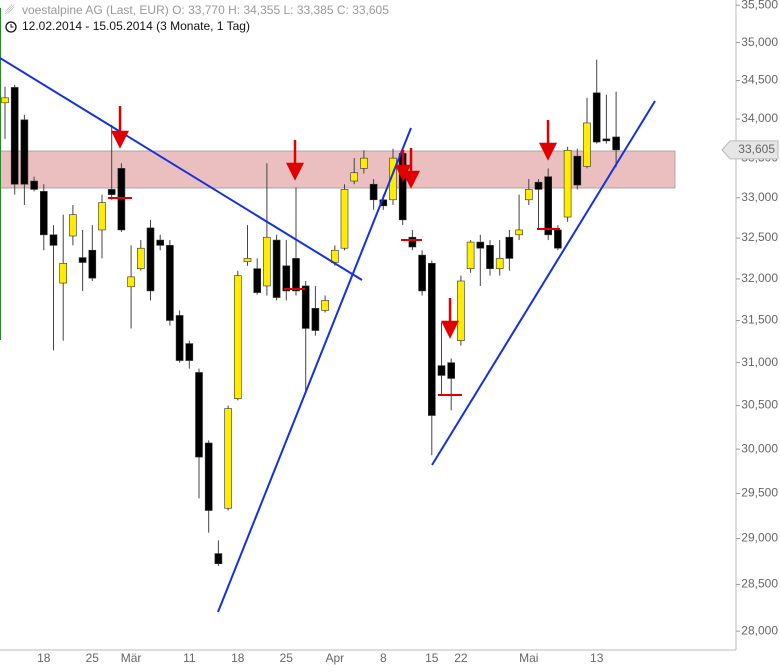 This screenshot has width=780, height=672. What do you see at coordinates (334, 658) in the screenshot?
I see `x-tick-label: Apr` at bounding box center [334, 658].